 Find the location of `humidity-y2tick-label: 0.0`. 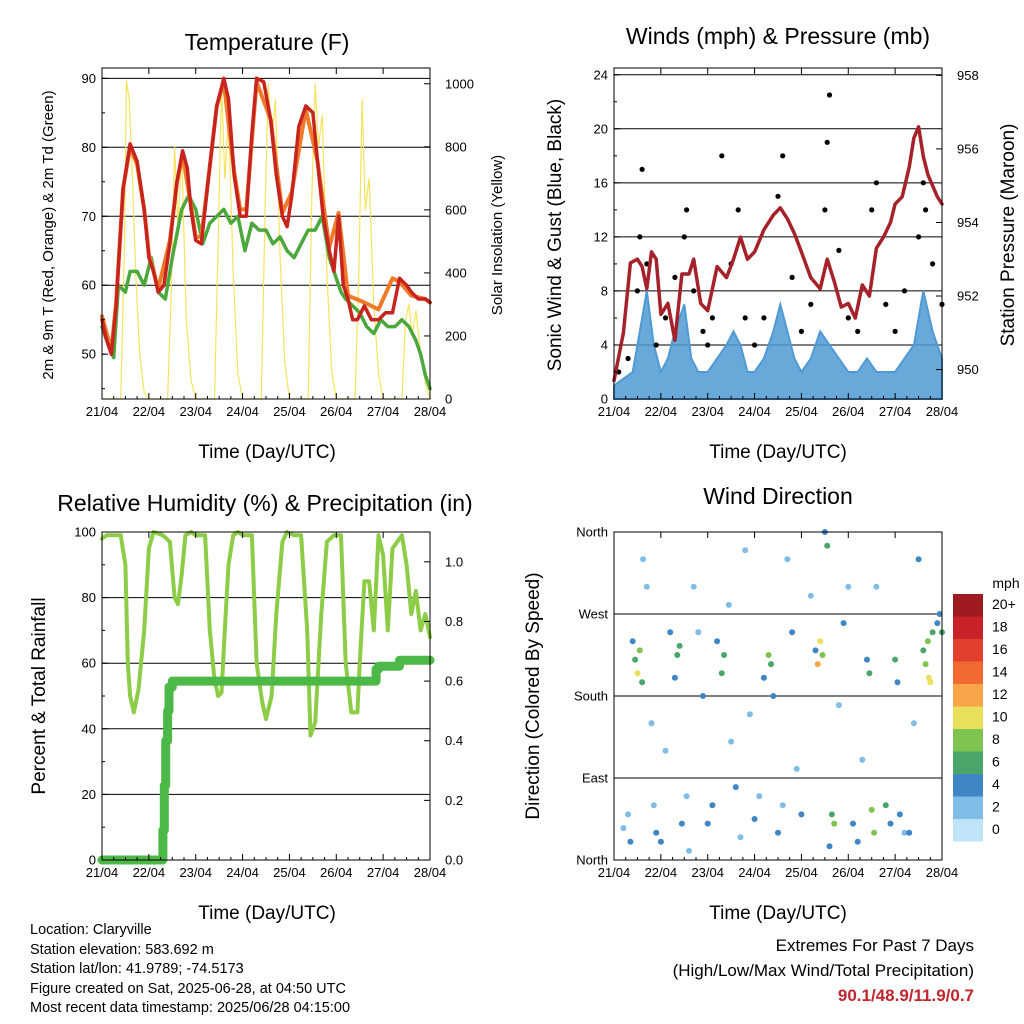

humidity-y2tick-label: 0.0 is located at coordinates (454, 860).